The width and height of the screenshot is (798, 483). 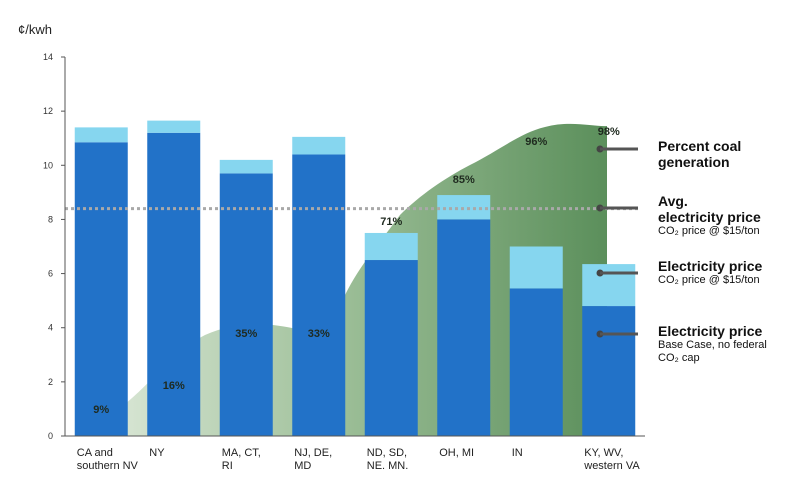 I want to click on legend-sub-avg-price: CO₂ price @ $15/ton, so click(x=709, y=231).